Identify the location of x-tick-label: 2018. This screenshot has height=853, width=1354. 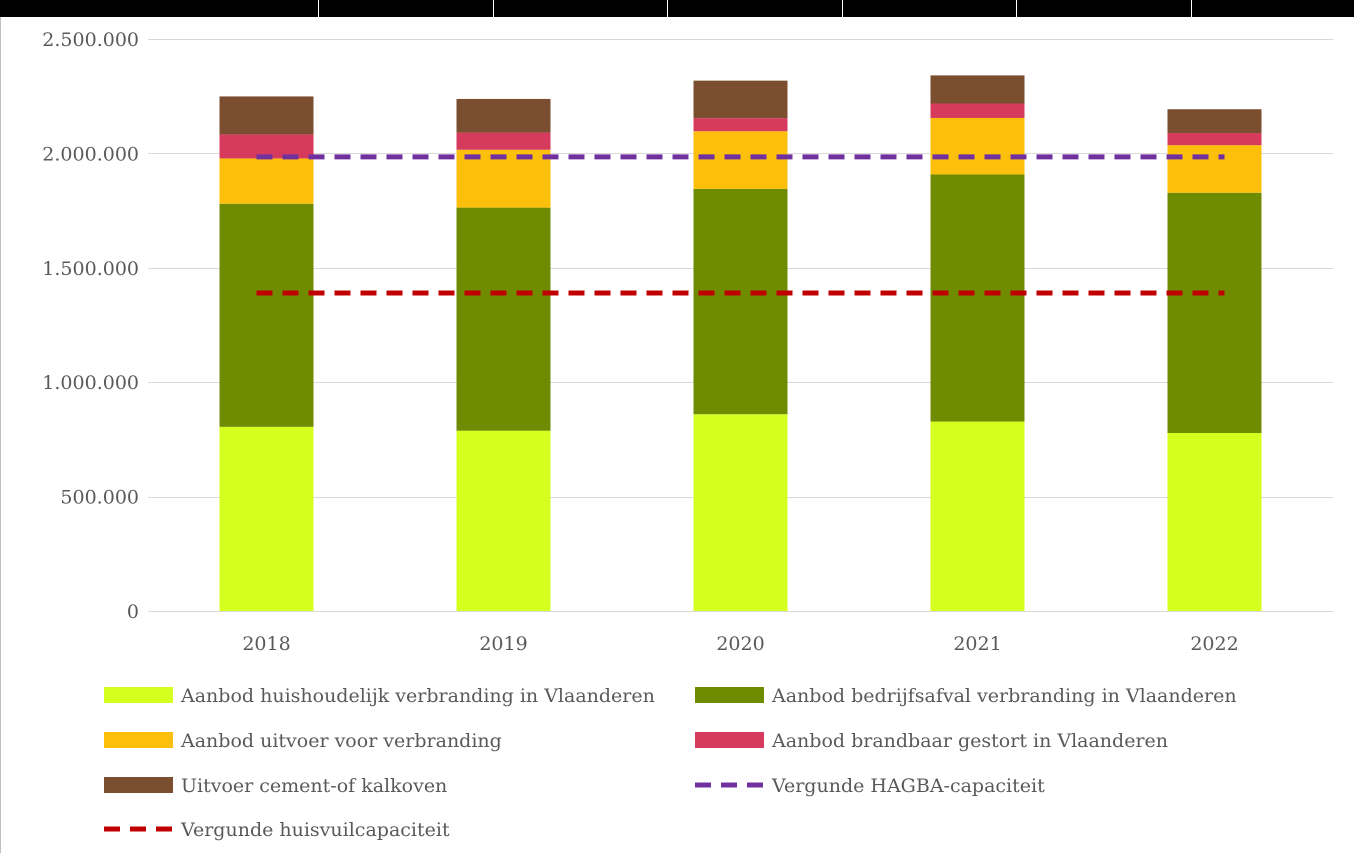
(266, 644).